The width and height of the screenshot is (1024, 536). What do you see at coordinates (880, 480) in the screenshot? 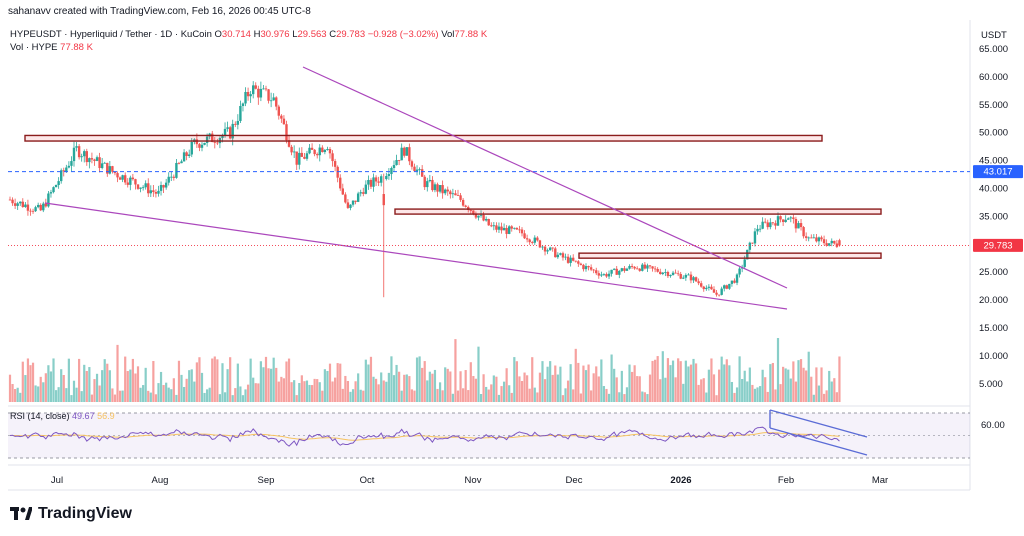
I see `time-tick-label: Mar` at bounding box center [880, 480].